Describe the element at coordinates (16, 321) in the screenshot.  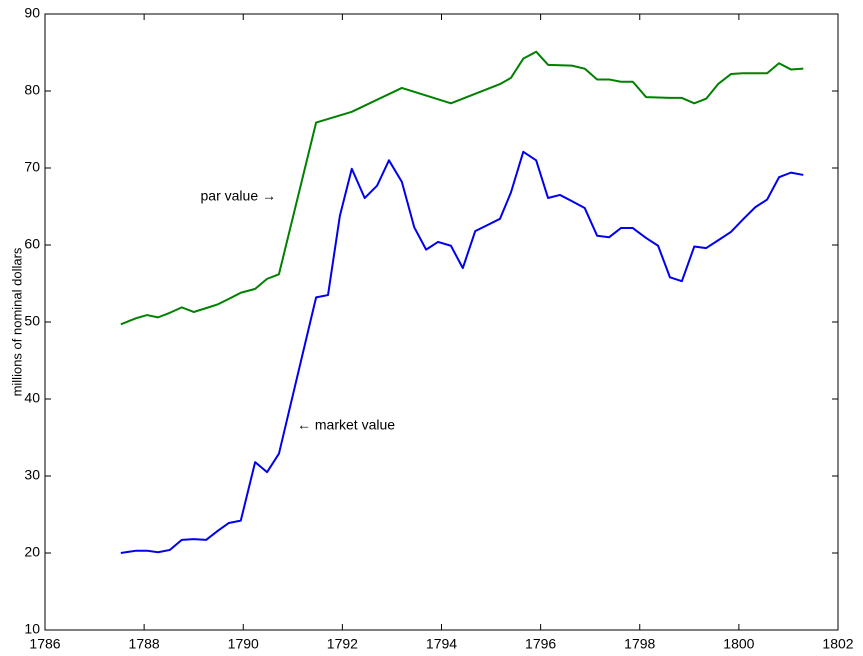
I see `y-axis-label: millions of nominal dollars` at that location.